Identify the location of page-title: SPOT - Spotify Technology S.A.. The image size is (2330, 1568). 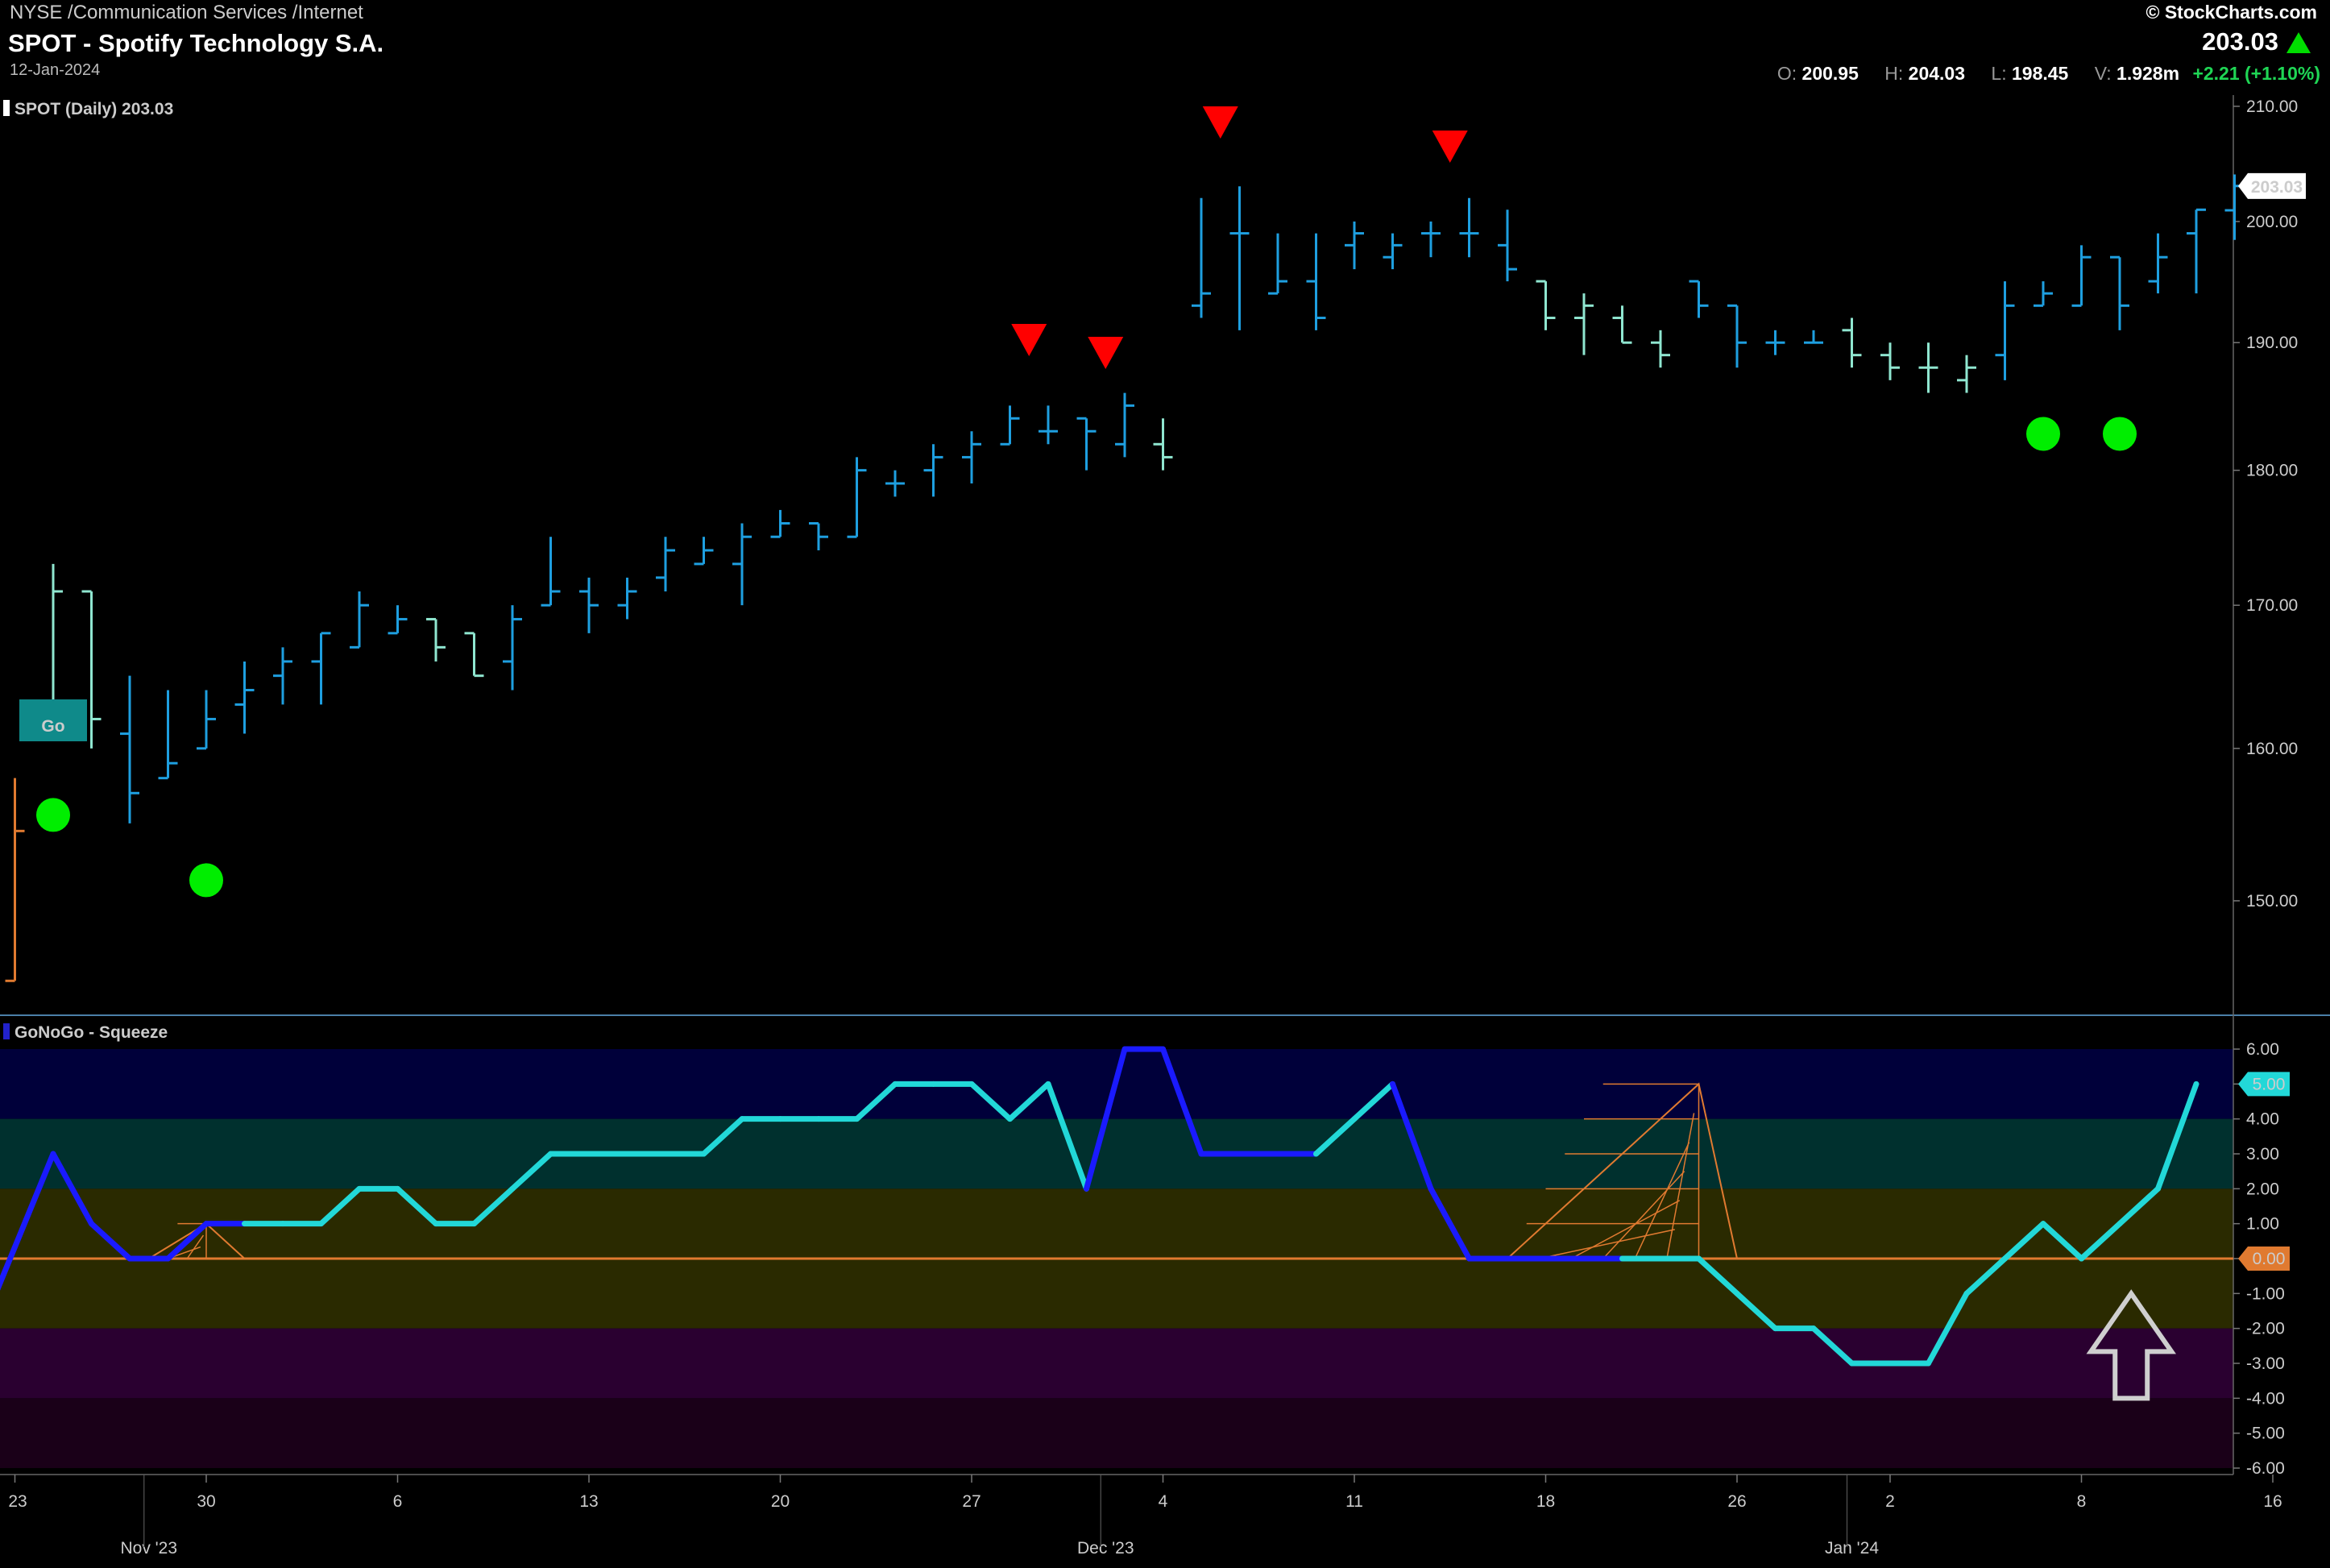
(196, 43).